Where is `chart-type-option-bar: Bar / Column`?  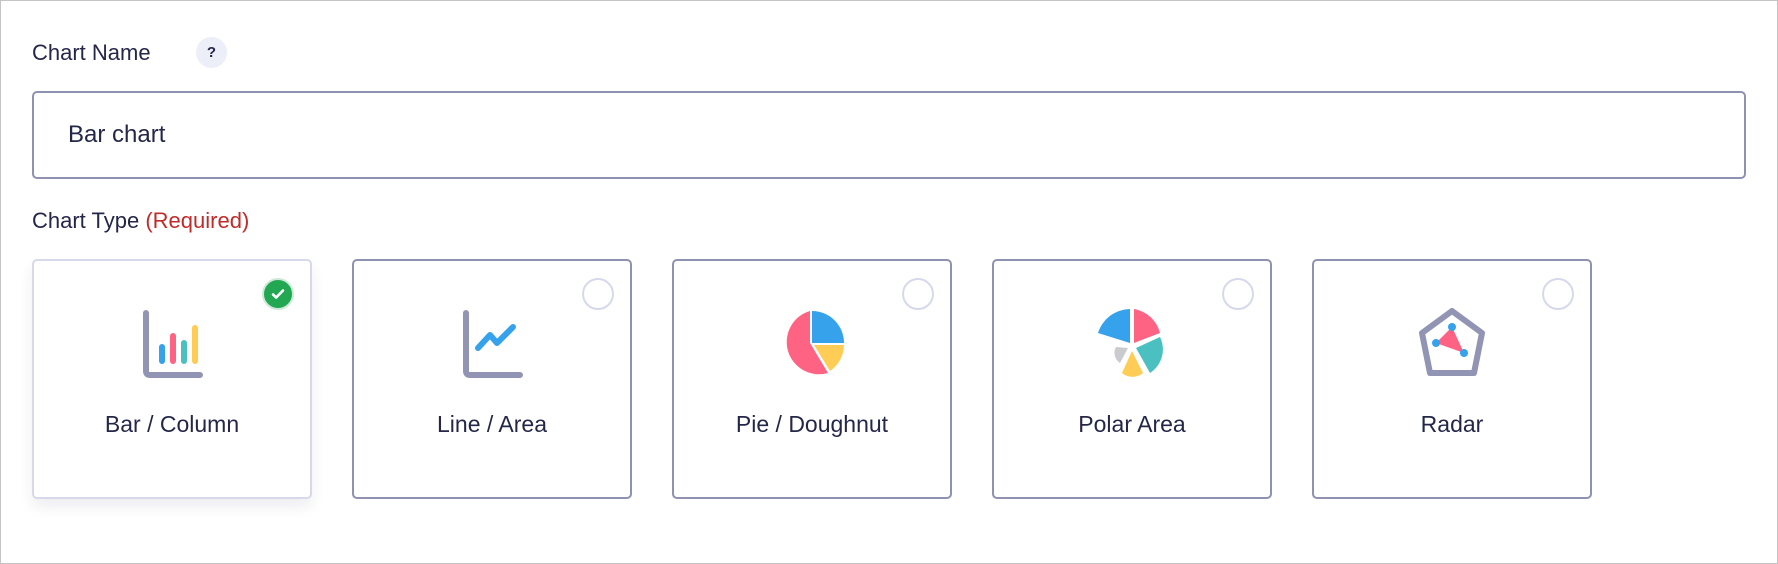 chart-type-option-bar: Bar / Column is located at coordinates (172, 379).